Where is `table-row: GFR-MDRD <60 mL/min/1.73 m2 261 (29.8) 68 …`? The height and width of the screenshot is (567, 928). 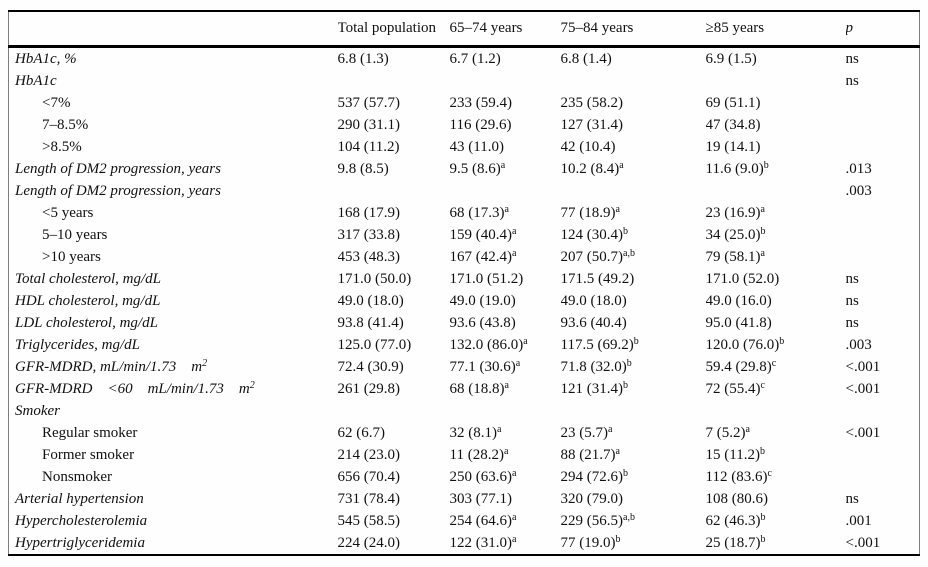
table-row: GFR-MDRD <60 mL/min/1.73 m2 261 (29.8) 68 … is located at coordinates (464, 389).